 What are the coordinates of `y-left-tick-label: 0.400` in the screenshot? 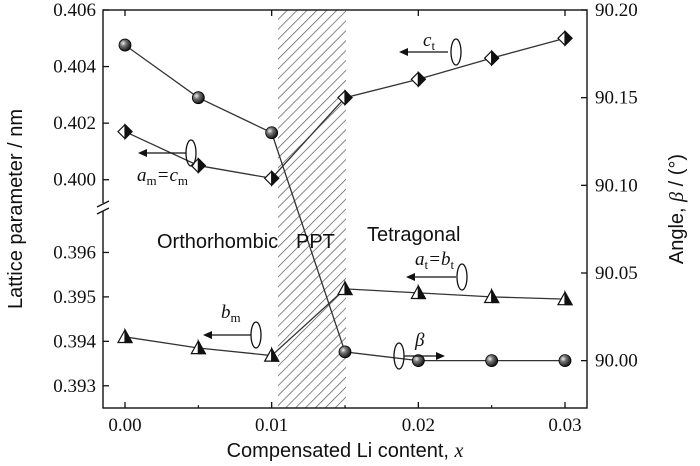 It's located at (74, 180).